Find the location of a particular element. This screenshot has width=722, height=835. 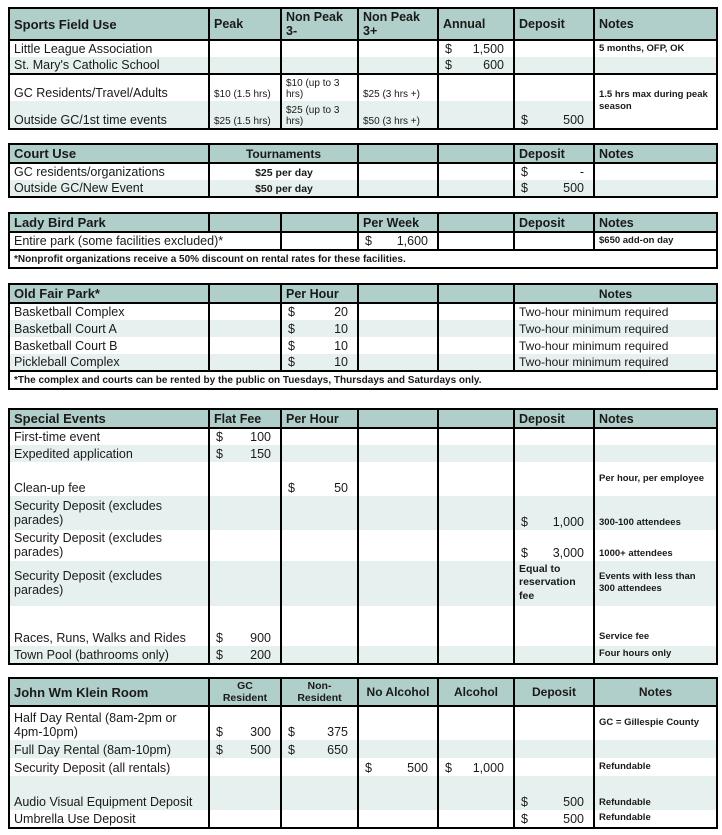

notes-cell: Refundable is located at coordinates (655, 819).